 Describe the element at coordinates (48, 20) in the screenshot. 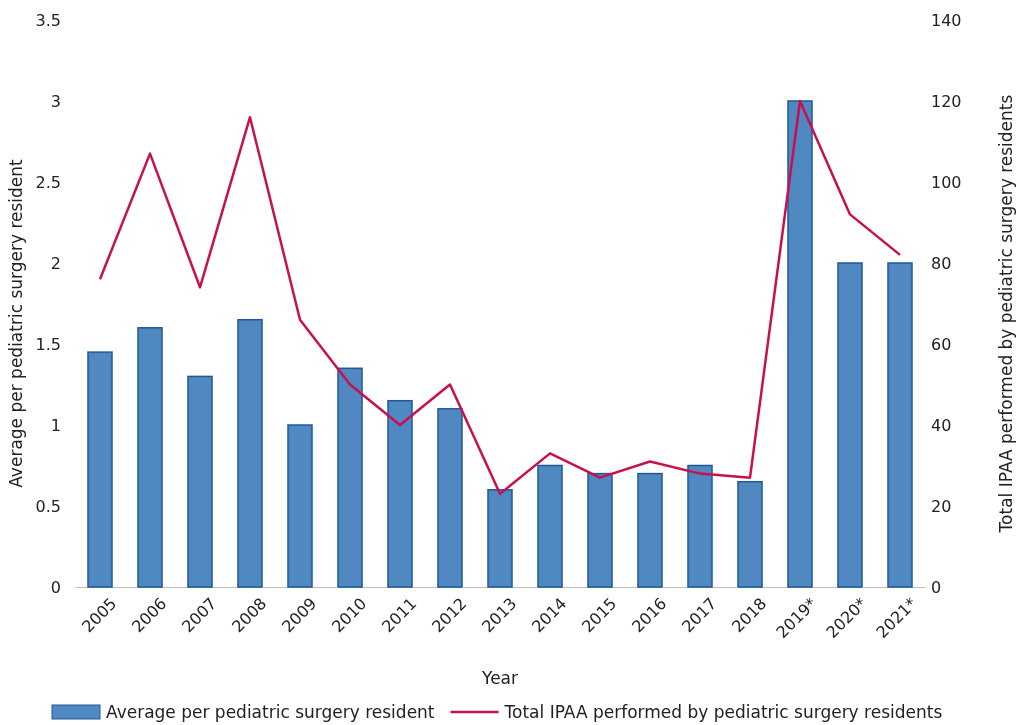

I see `y-tick-label: 3.5` at that location.